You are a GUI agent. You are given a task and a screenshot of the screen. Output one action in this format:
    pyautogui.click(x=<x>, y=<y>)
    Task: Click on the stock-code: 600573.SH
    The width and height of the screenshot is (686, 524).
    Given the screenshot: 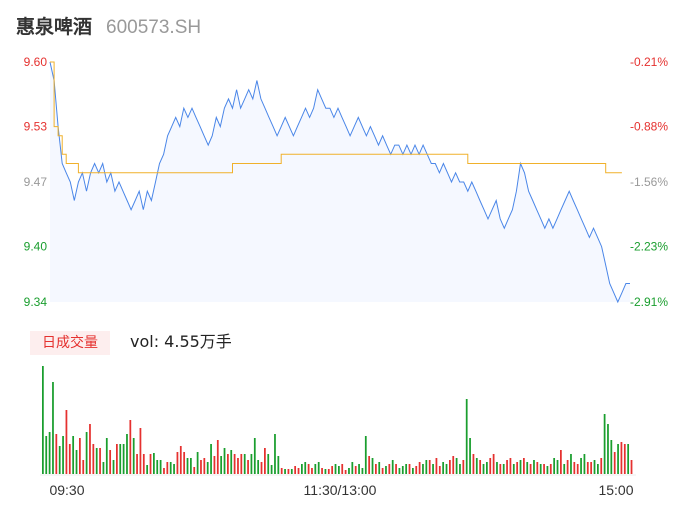 What is the action you would take?
    pyautogui.click(x=154, y=27)
    